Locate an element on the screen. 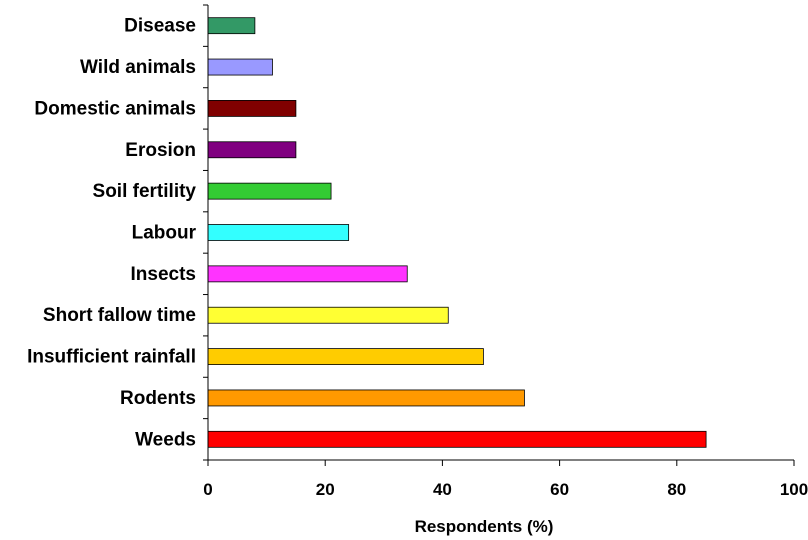 The image size is (808, 540). x-axis-title: Respondents (%) is located at coordinates (484, 526).